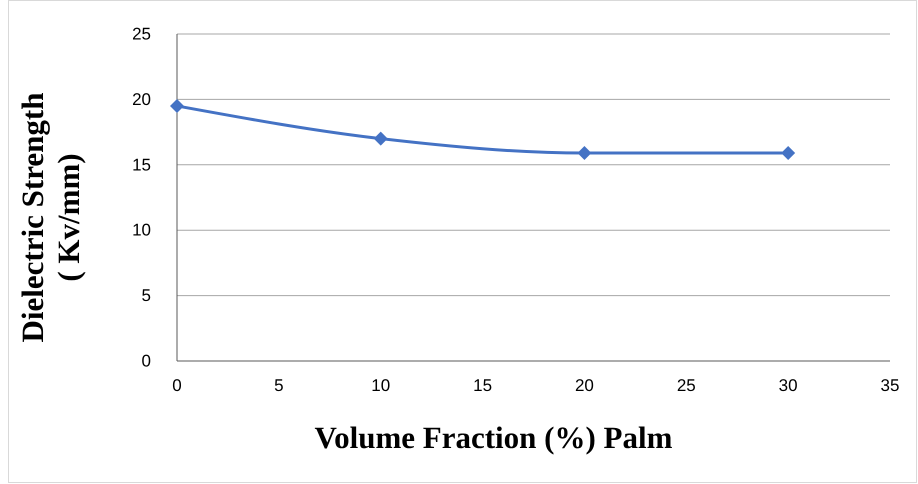  What do you see at coordinates (141, 164) in the screenshot?
I see `y-tick-label: 15` at bounding box center [141, 164].